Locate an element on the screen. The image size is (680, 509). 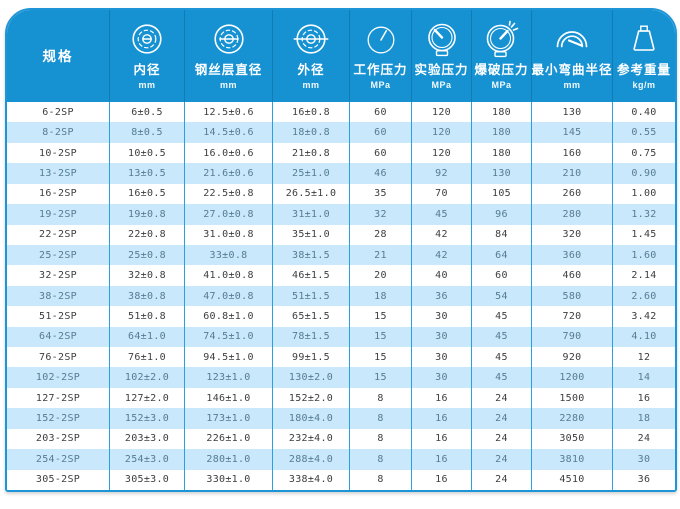
column-header-label: 参考重量 is located at coordinates (643, 70).